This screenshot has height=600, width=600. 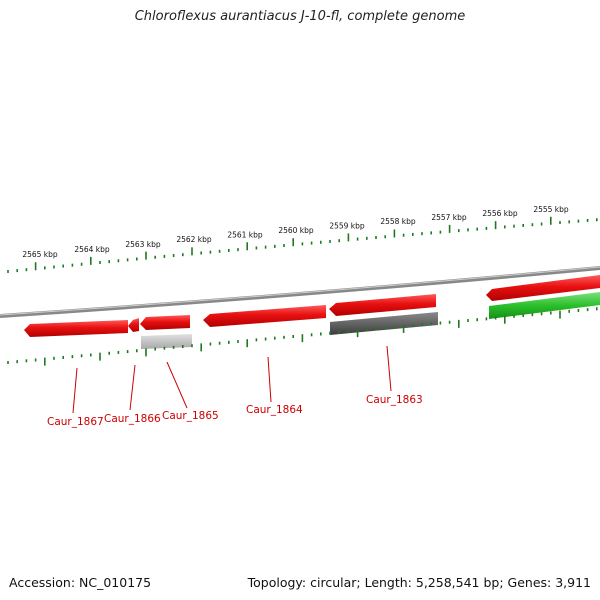 What do you see at coordinates (190, 416) in the screenshot?
I see `locus-label-caur-1865: Caur_1865` at bounding box center [190, 416].